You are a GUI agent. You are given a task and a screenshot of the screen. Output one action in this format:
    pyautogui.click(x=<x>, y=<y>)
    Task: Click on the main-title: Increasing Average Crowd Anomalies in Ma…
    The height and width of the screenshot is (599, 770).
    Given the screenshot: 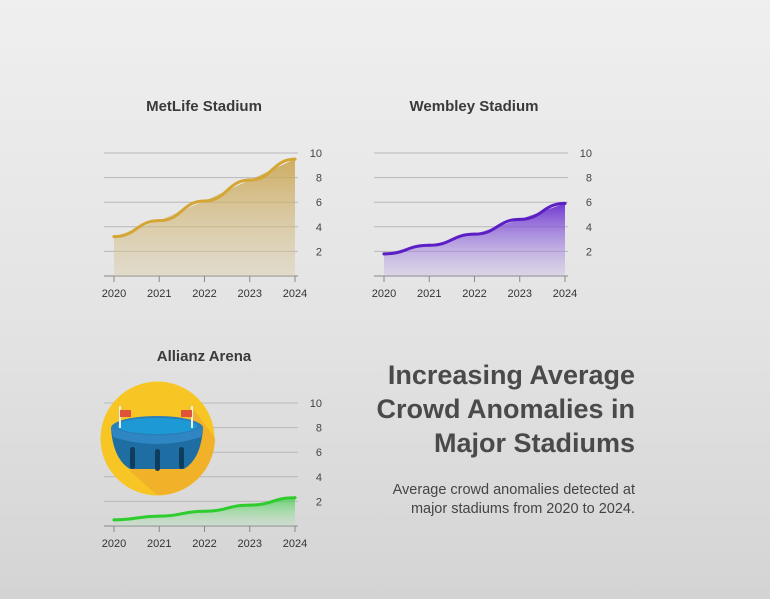 What is the action you would take?
    pyautogui.click(x=505, y=409)
    